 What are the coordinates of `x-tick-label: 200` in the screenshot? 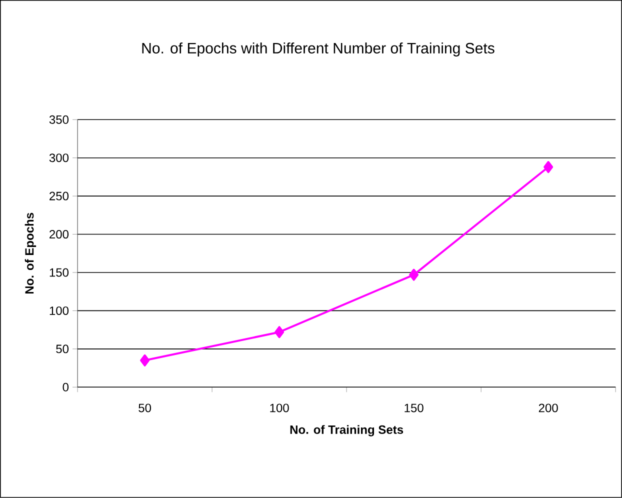 It's located at (548, 408).